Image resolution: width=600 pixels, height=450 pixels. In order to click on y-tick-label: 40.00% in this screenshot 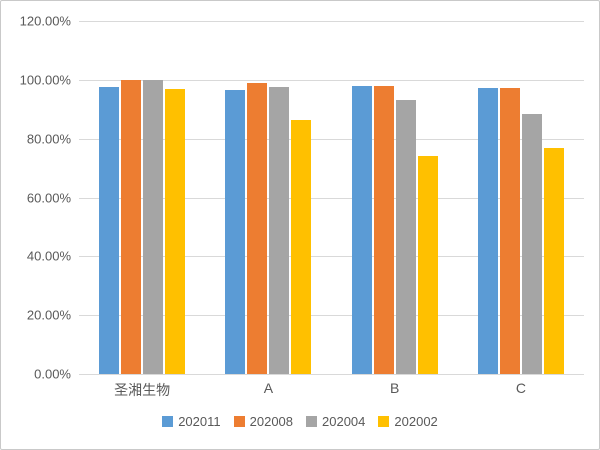, I will do `click(48, 256)`.